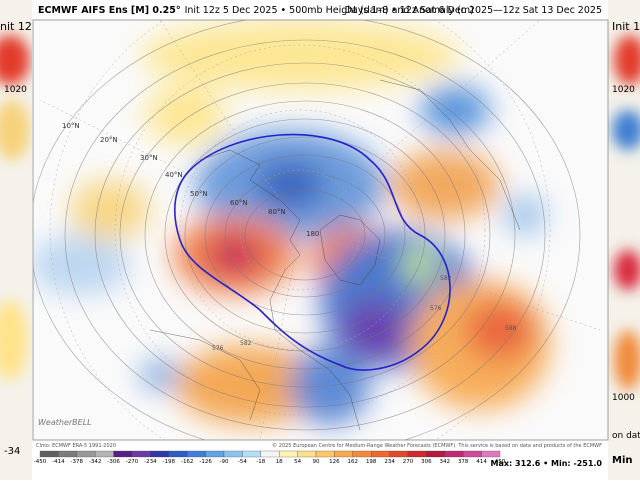 The width and height of the screenshot is (640, 484). What do you see at coordinates (316, 462) in the screenshot?
I see `colorbar-label: 90` at bounding box center [316, 462].